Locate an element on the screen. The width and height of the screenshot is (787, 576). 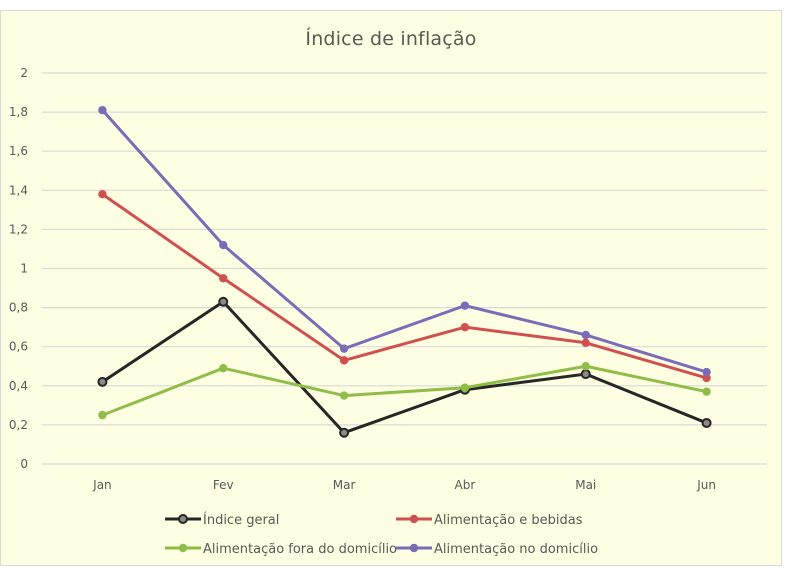
legend-item: Alimentação e bebidas is located at coordinates (489, 520).